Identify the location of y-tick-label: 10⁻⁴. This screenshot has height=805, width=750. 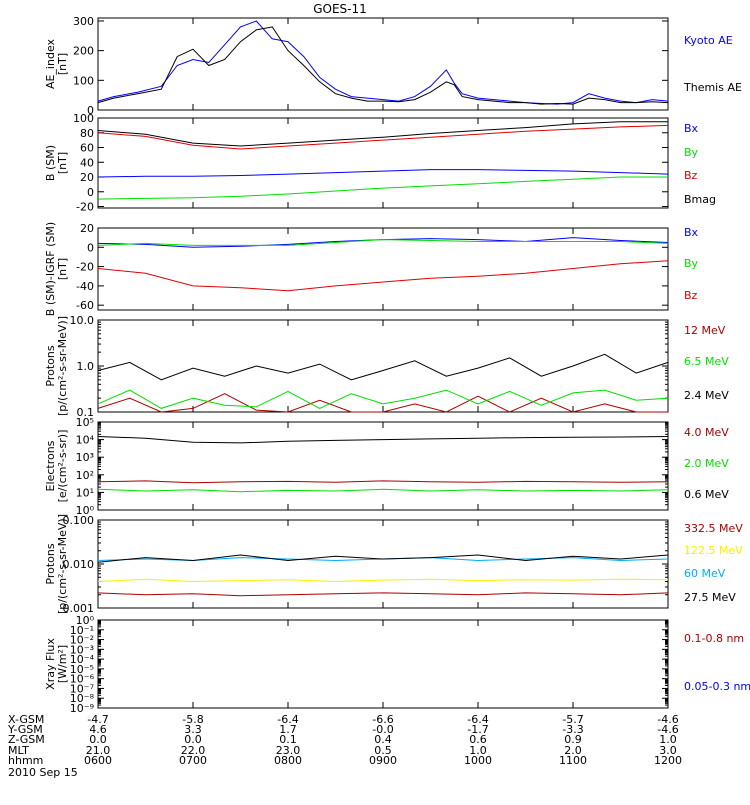
(82, 659).